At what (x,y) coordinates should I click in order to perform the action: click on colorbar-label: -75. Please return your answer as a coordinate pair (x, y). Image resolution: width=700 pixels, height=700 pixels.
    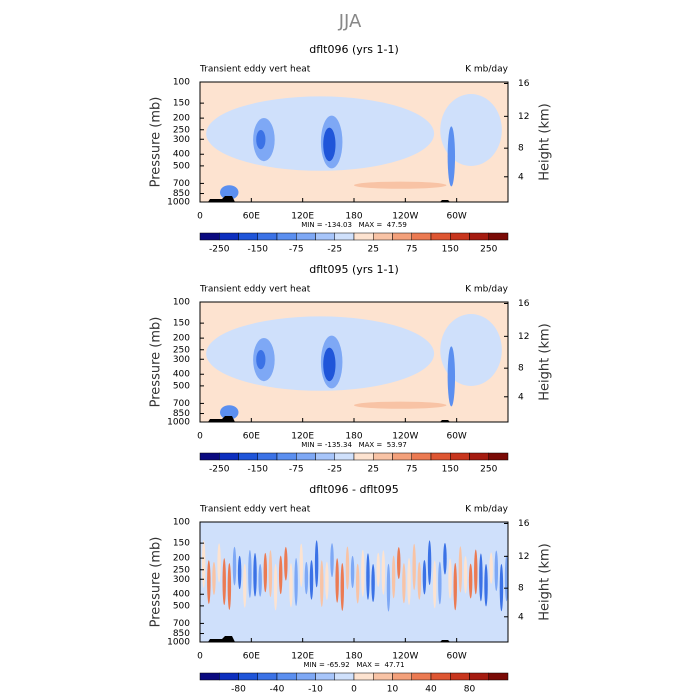
    Looking at the image, I should click on (296, 470).